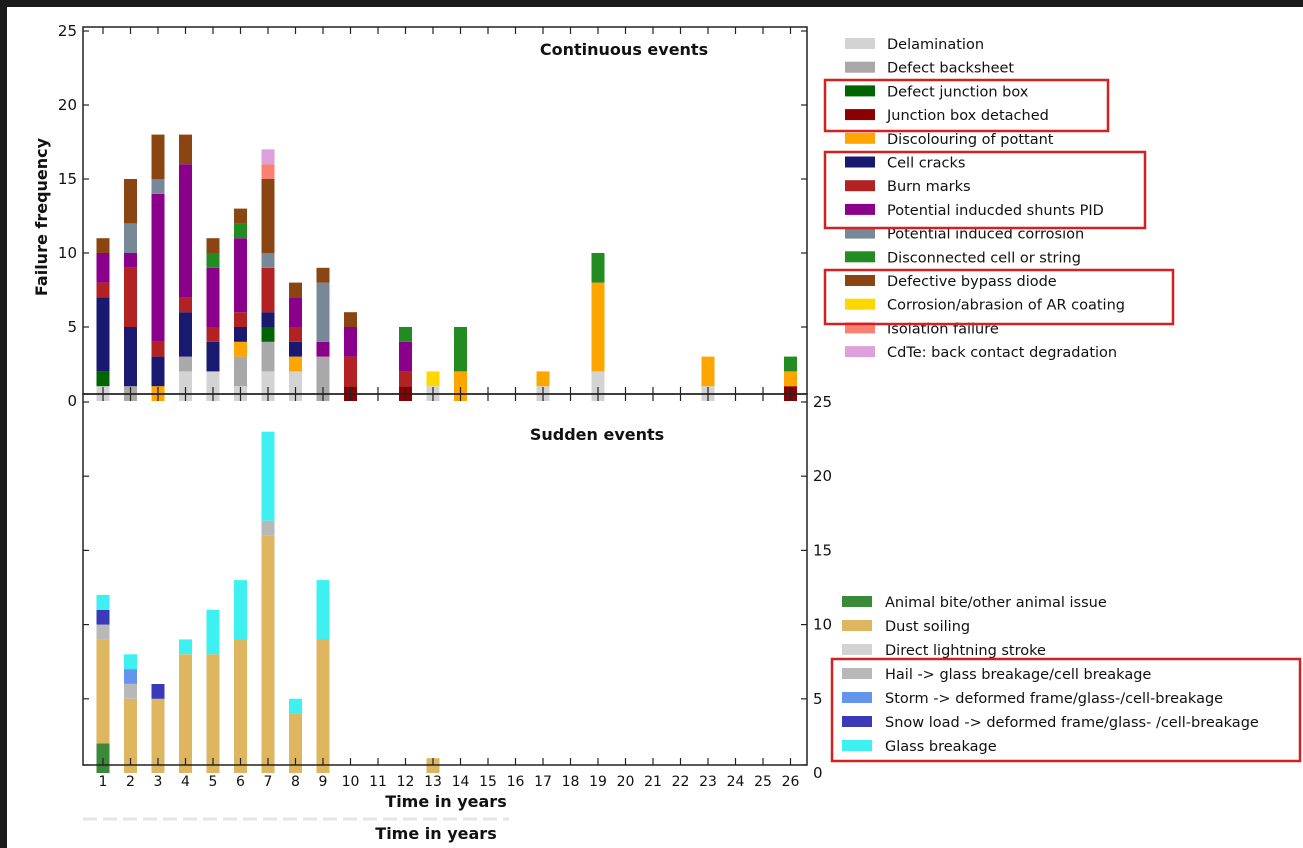 Image resolution: width=1303 pixels, height=848 pixels. I want to click on legend-label-defect-backsheet: Defect backsheet, so click(950, 69).